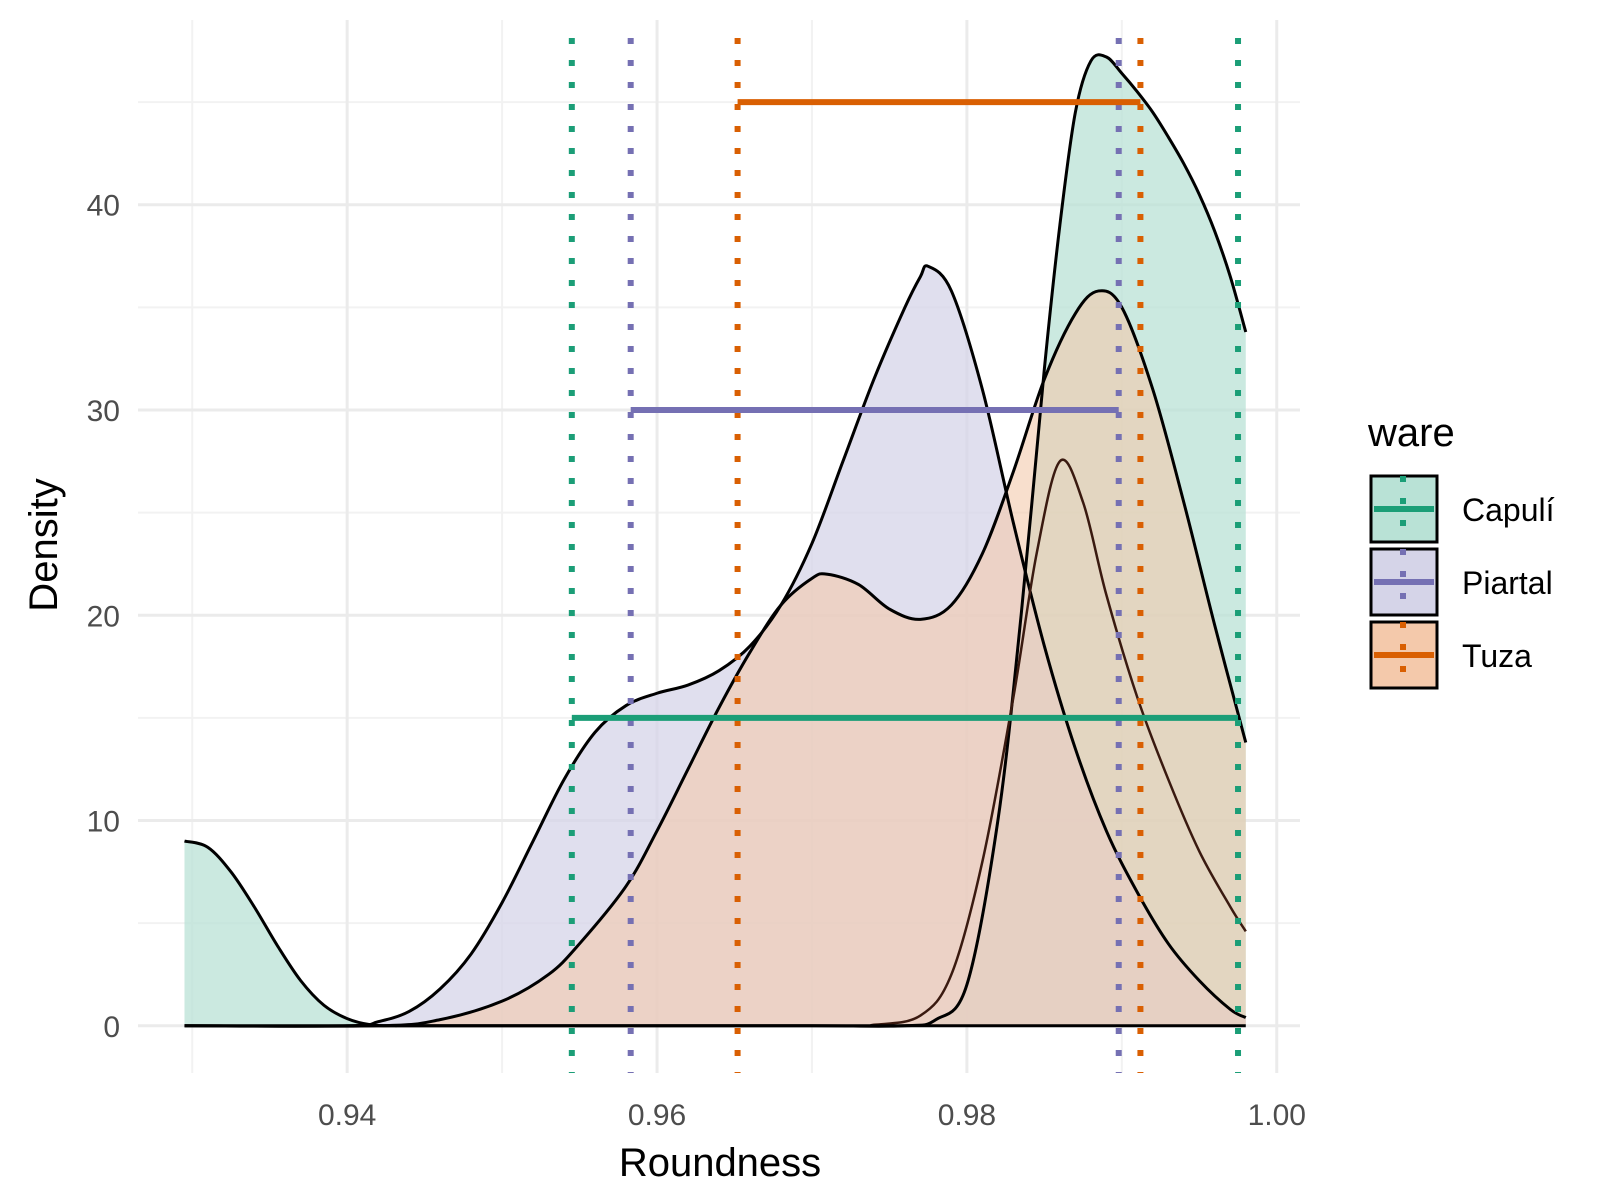  Describe the element at coordinates (1507, 583) in the screenshot. I see `legend-label-piartal: Piartal` at that location.